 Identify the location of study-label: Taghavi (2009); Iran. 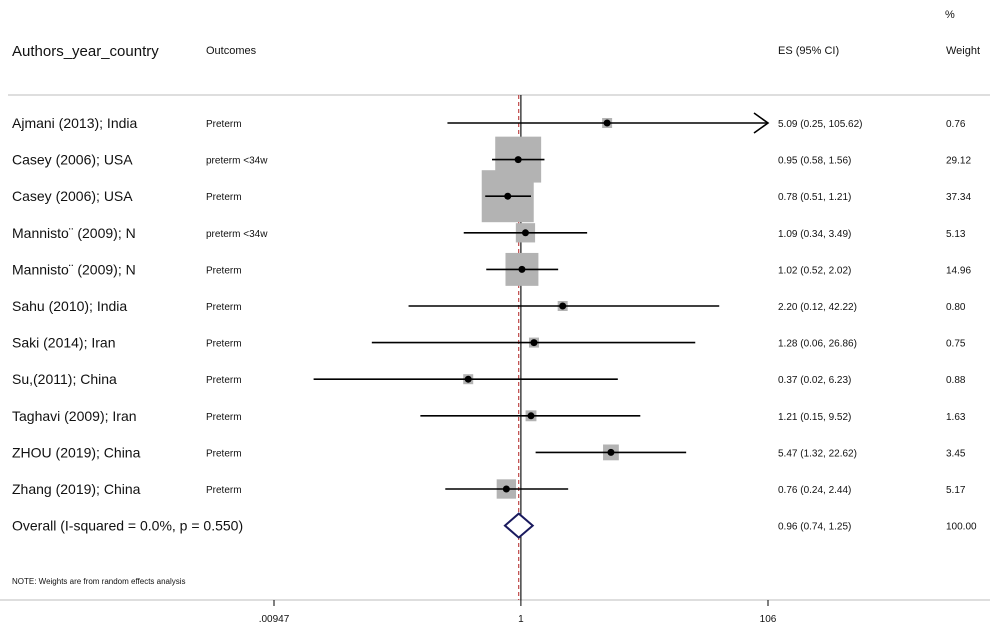
(74, 416).